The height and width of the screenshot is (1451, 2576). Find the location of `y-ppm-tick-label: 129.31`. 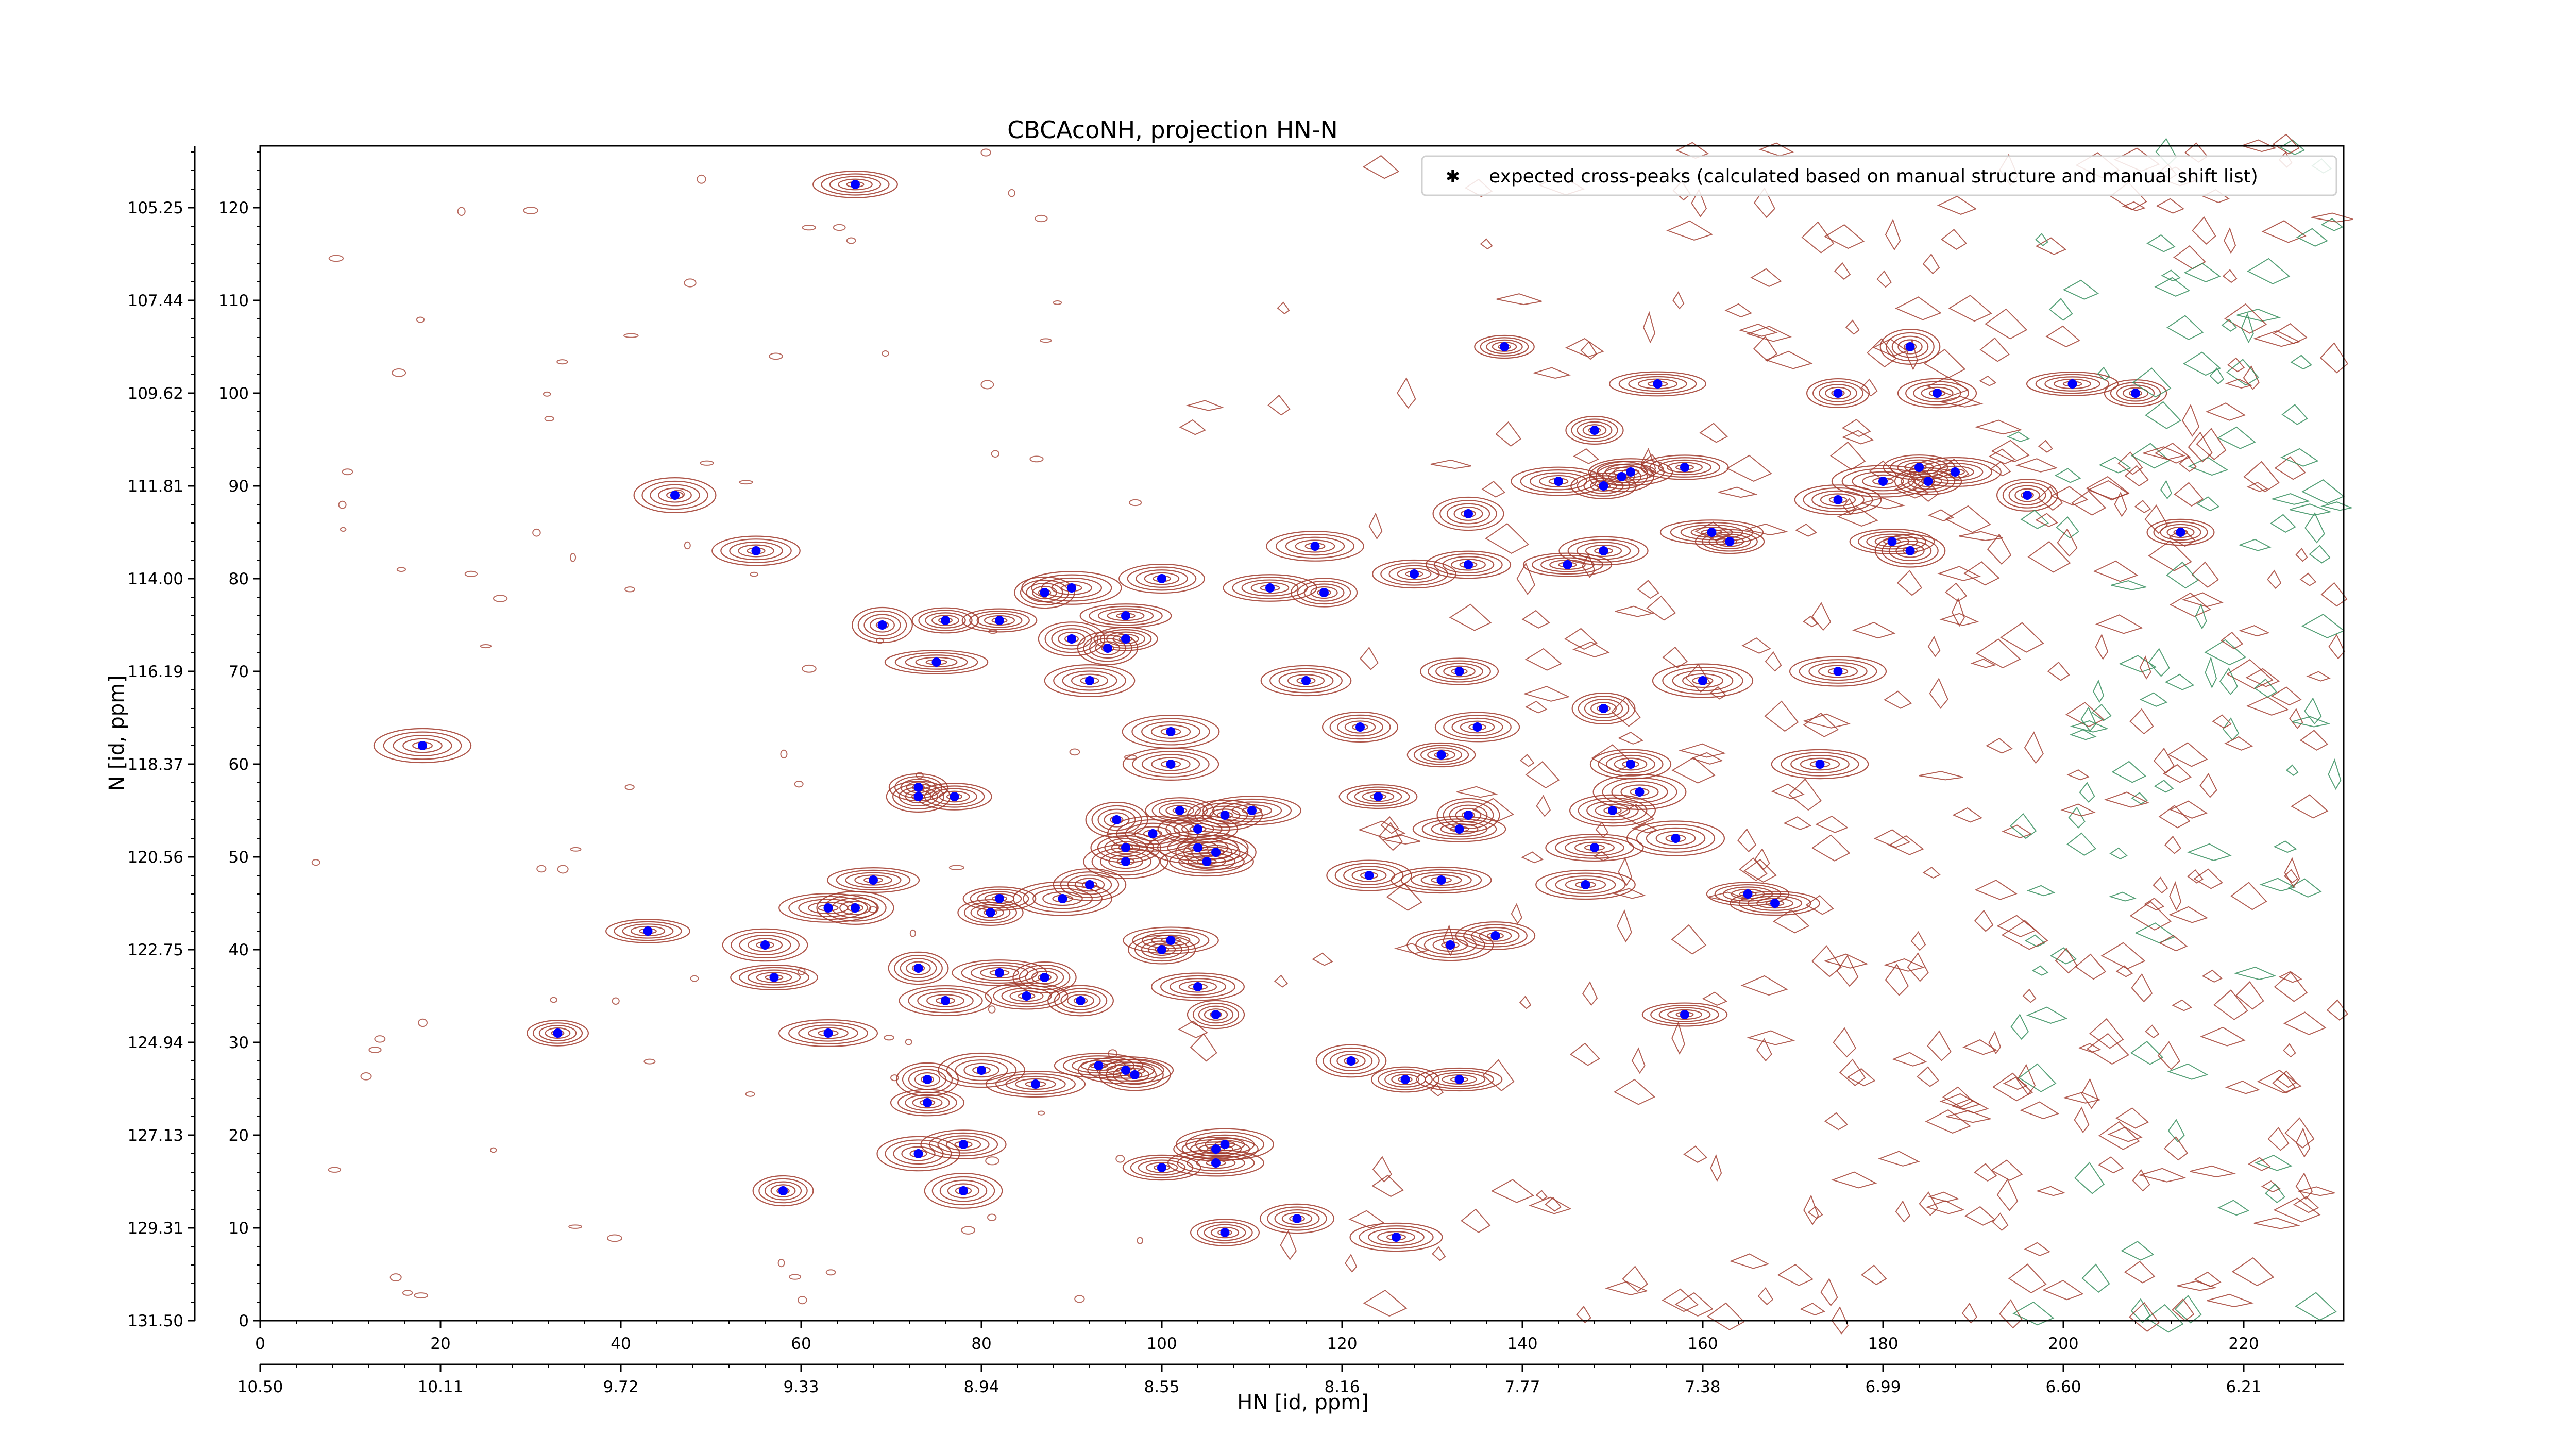

y-ppm-tick-label: 129.31 is located at coordinates (155, 1228).